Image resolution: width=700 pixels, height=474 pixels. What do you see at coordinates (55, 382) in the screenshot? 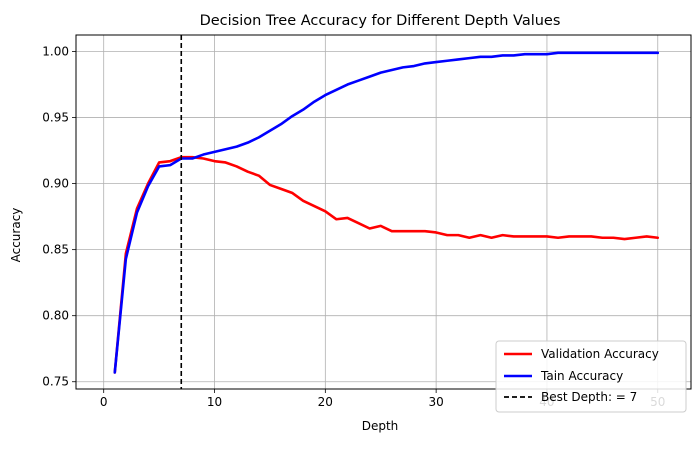
I see `y-tick-label: 0.75` at bounding box center [55, 382].